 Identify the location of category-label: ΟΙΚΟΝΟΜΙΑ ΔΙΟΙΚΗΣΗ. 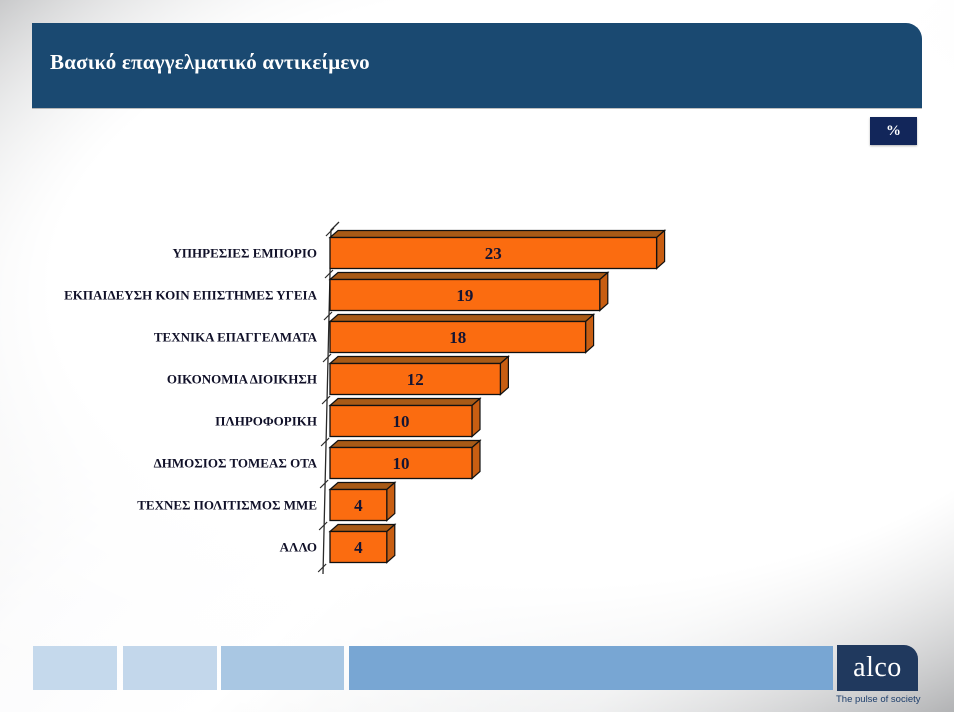
(242, 379).